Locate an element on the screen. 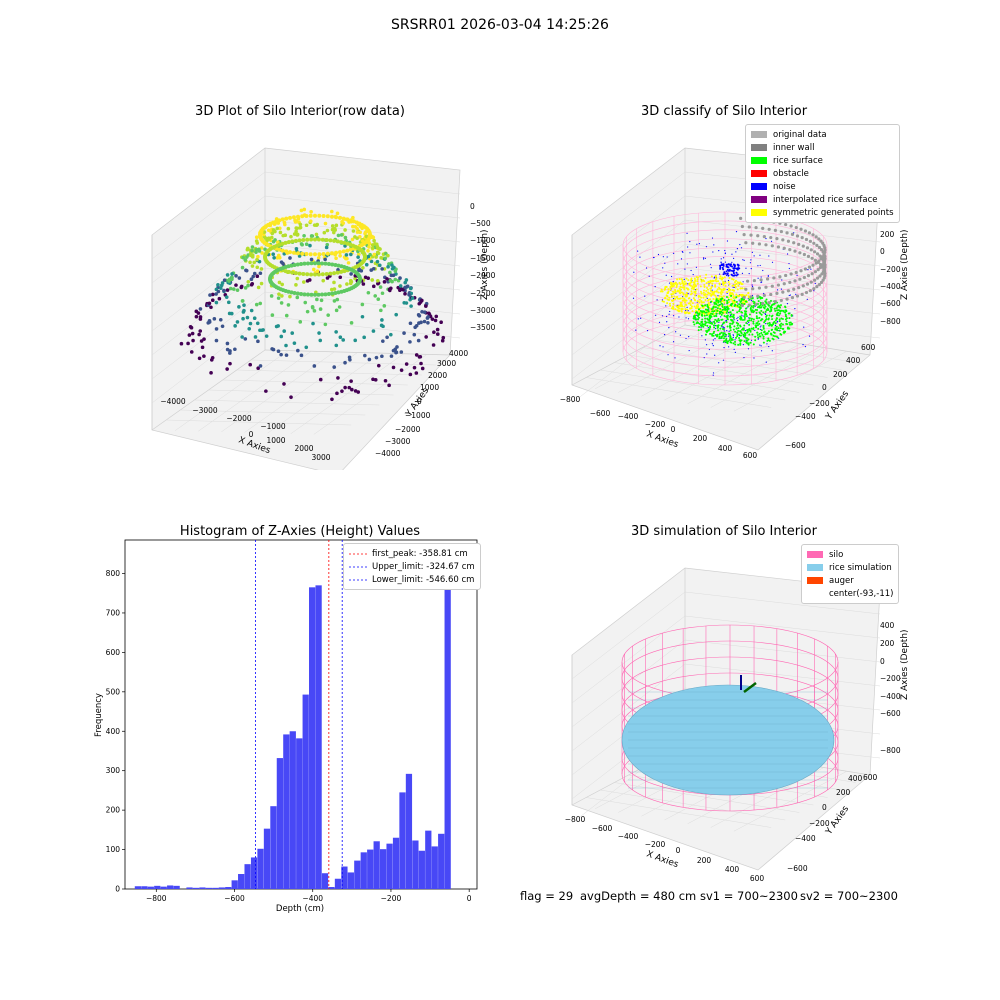 The height and width of the screenshot is (1000, 1000). legend-swatch is located at coordinates (815, 567).